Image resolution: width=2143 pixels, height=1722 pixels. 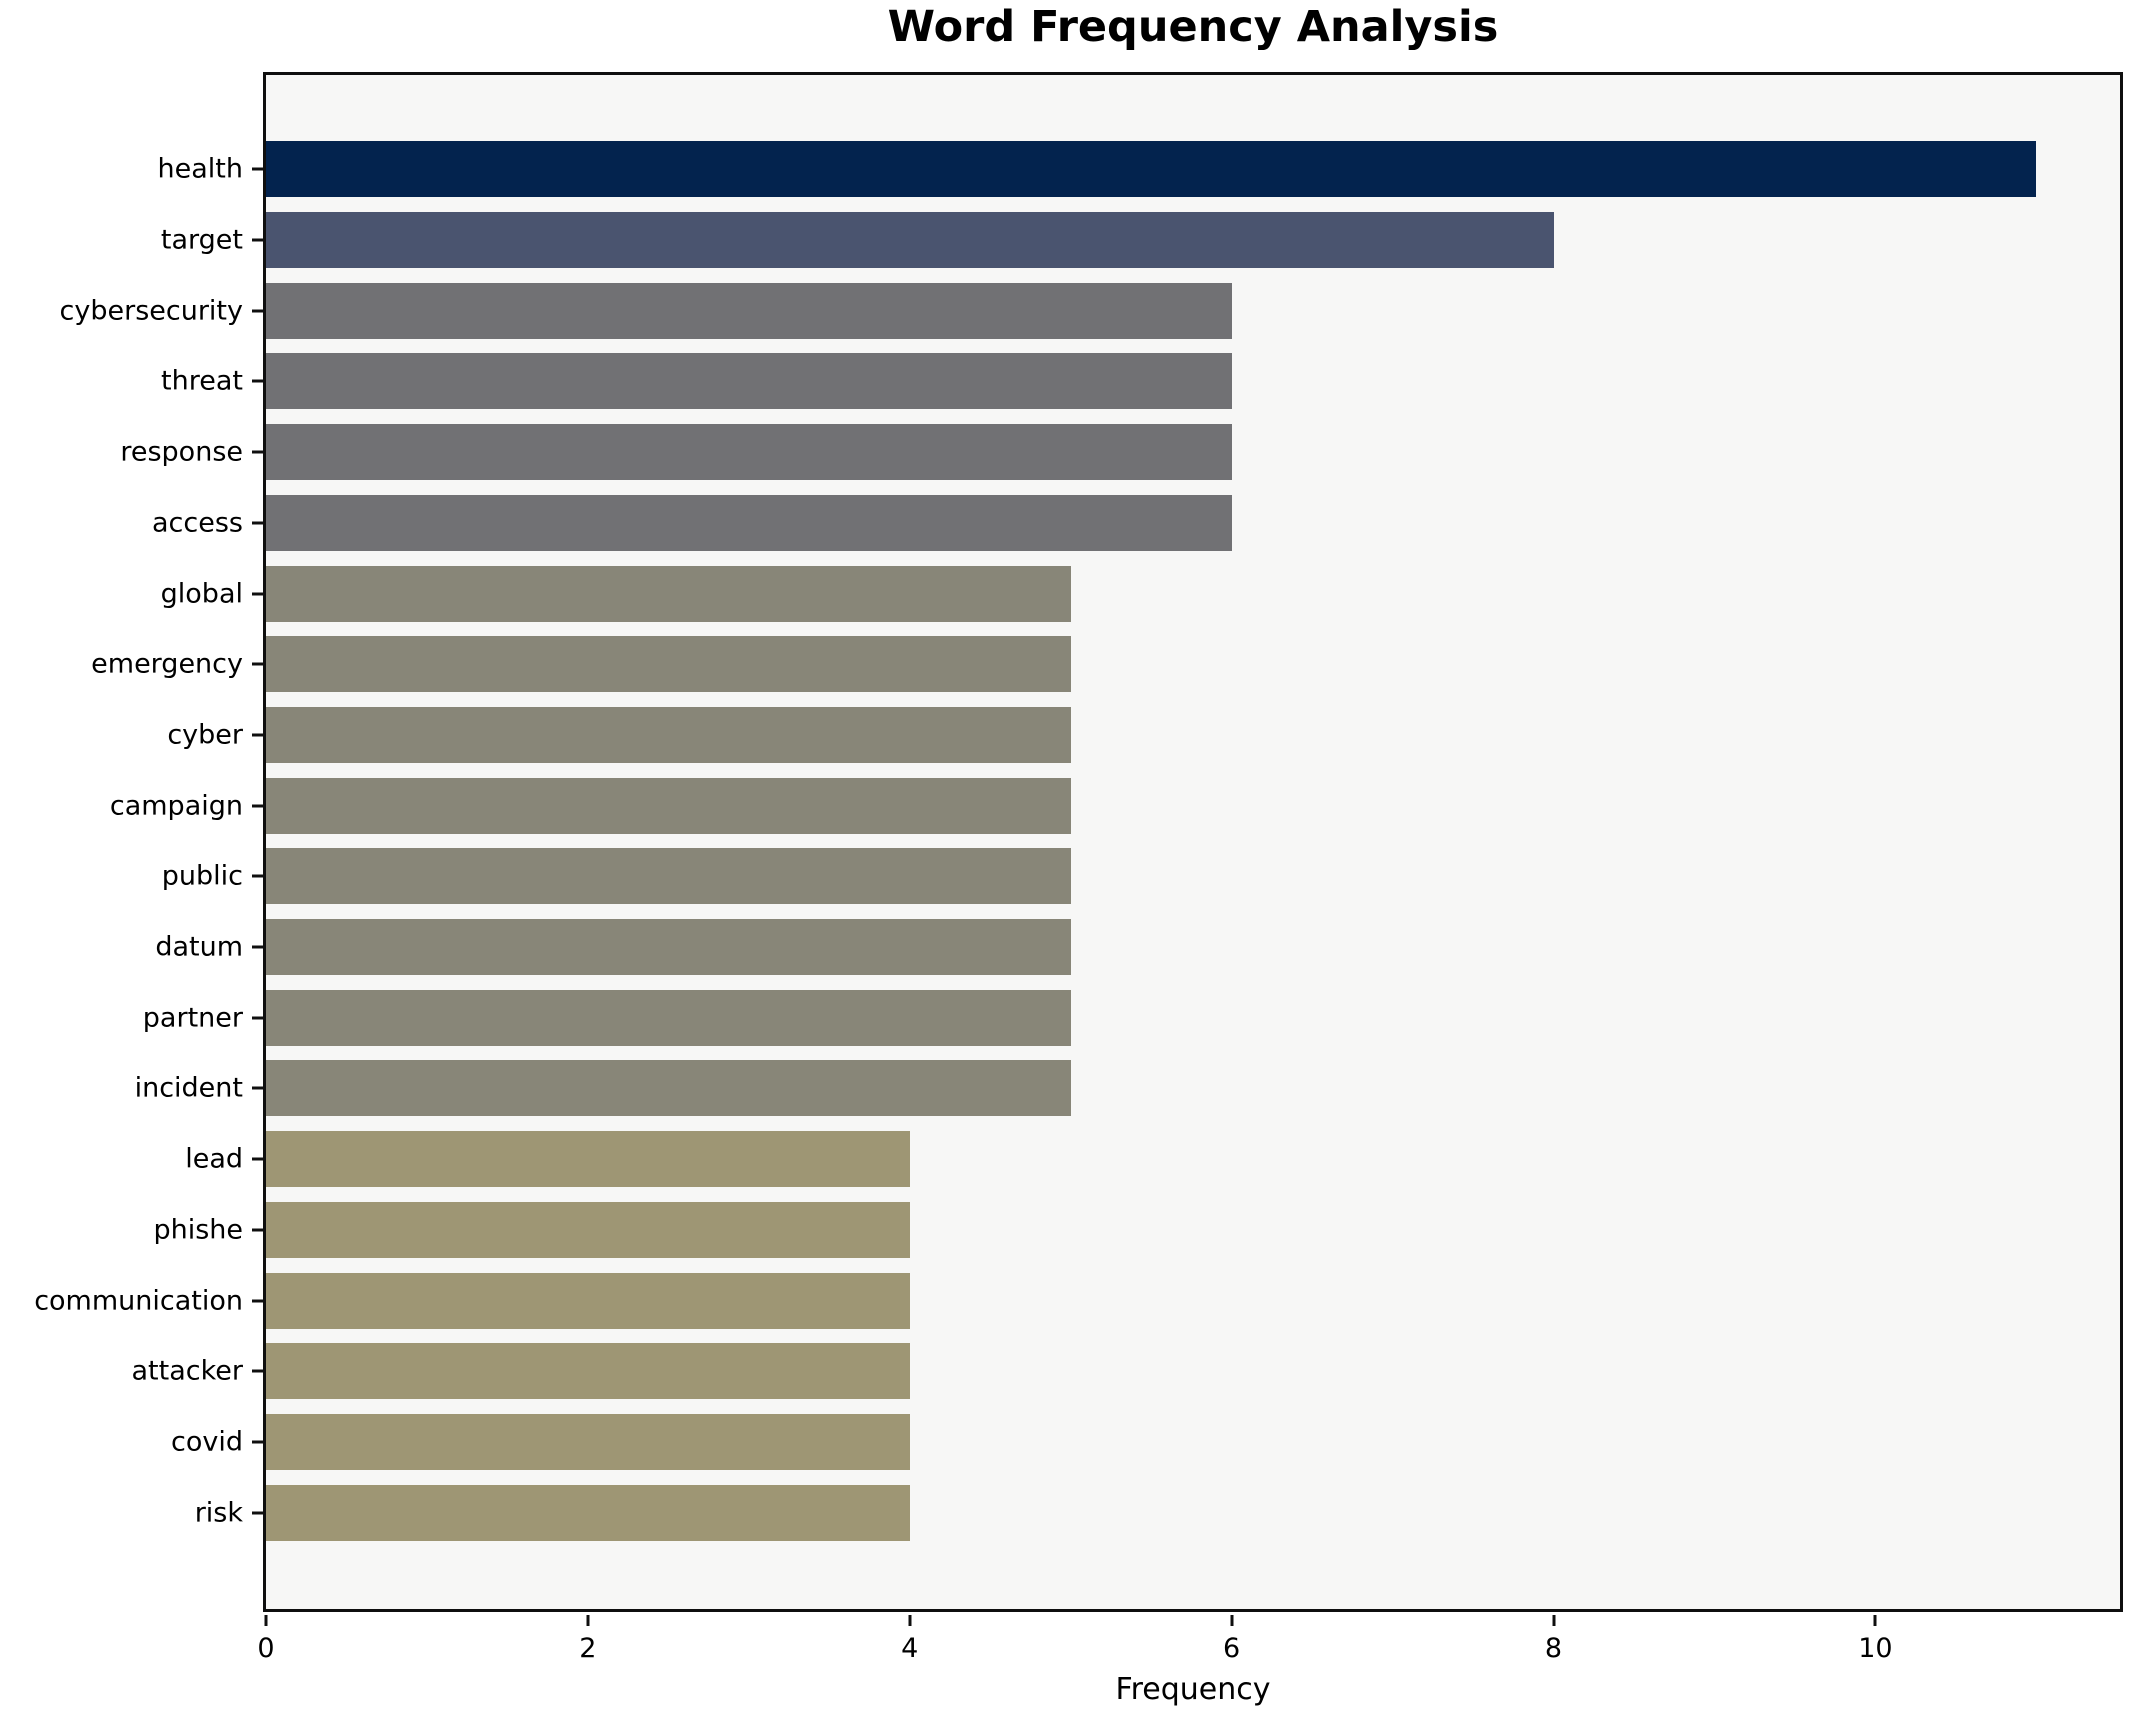 What do you see at coordinates (668, 734) in the screenshot?
I see `bar-cyber` at bounding box center [668, 734].